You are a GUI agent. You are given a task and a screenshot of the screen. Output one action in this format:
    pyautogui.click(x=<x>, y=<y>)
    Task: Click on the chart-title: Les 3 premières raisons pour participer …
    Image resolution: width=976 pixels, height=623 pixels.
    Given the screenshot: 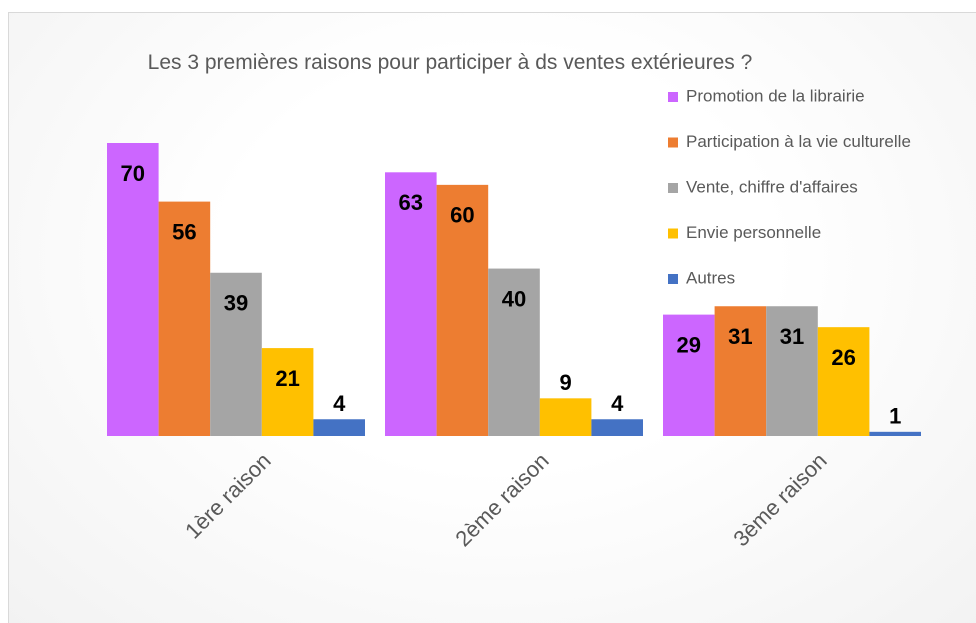 What is the action you would take?
    pyautogui.click(x=450, y=62)
    